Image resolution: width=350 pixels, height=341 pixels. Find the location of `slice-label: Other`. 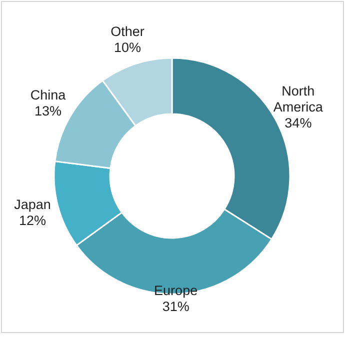

slice-label: Other is located at coordinates (127, 32).